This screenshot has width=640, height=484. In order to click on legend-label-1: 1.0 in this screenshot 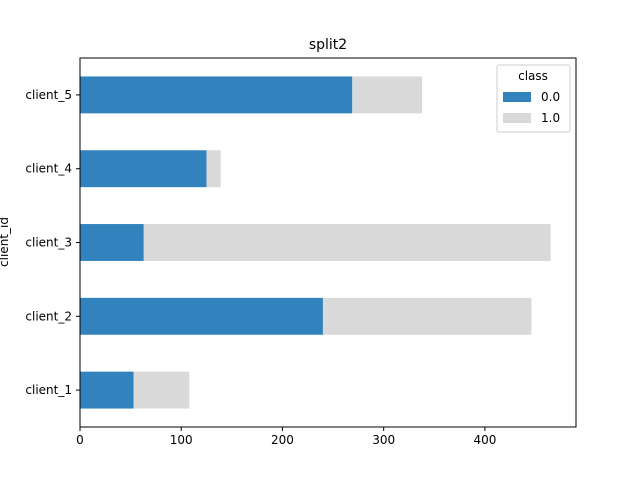, I will do `click(550, 118)`.